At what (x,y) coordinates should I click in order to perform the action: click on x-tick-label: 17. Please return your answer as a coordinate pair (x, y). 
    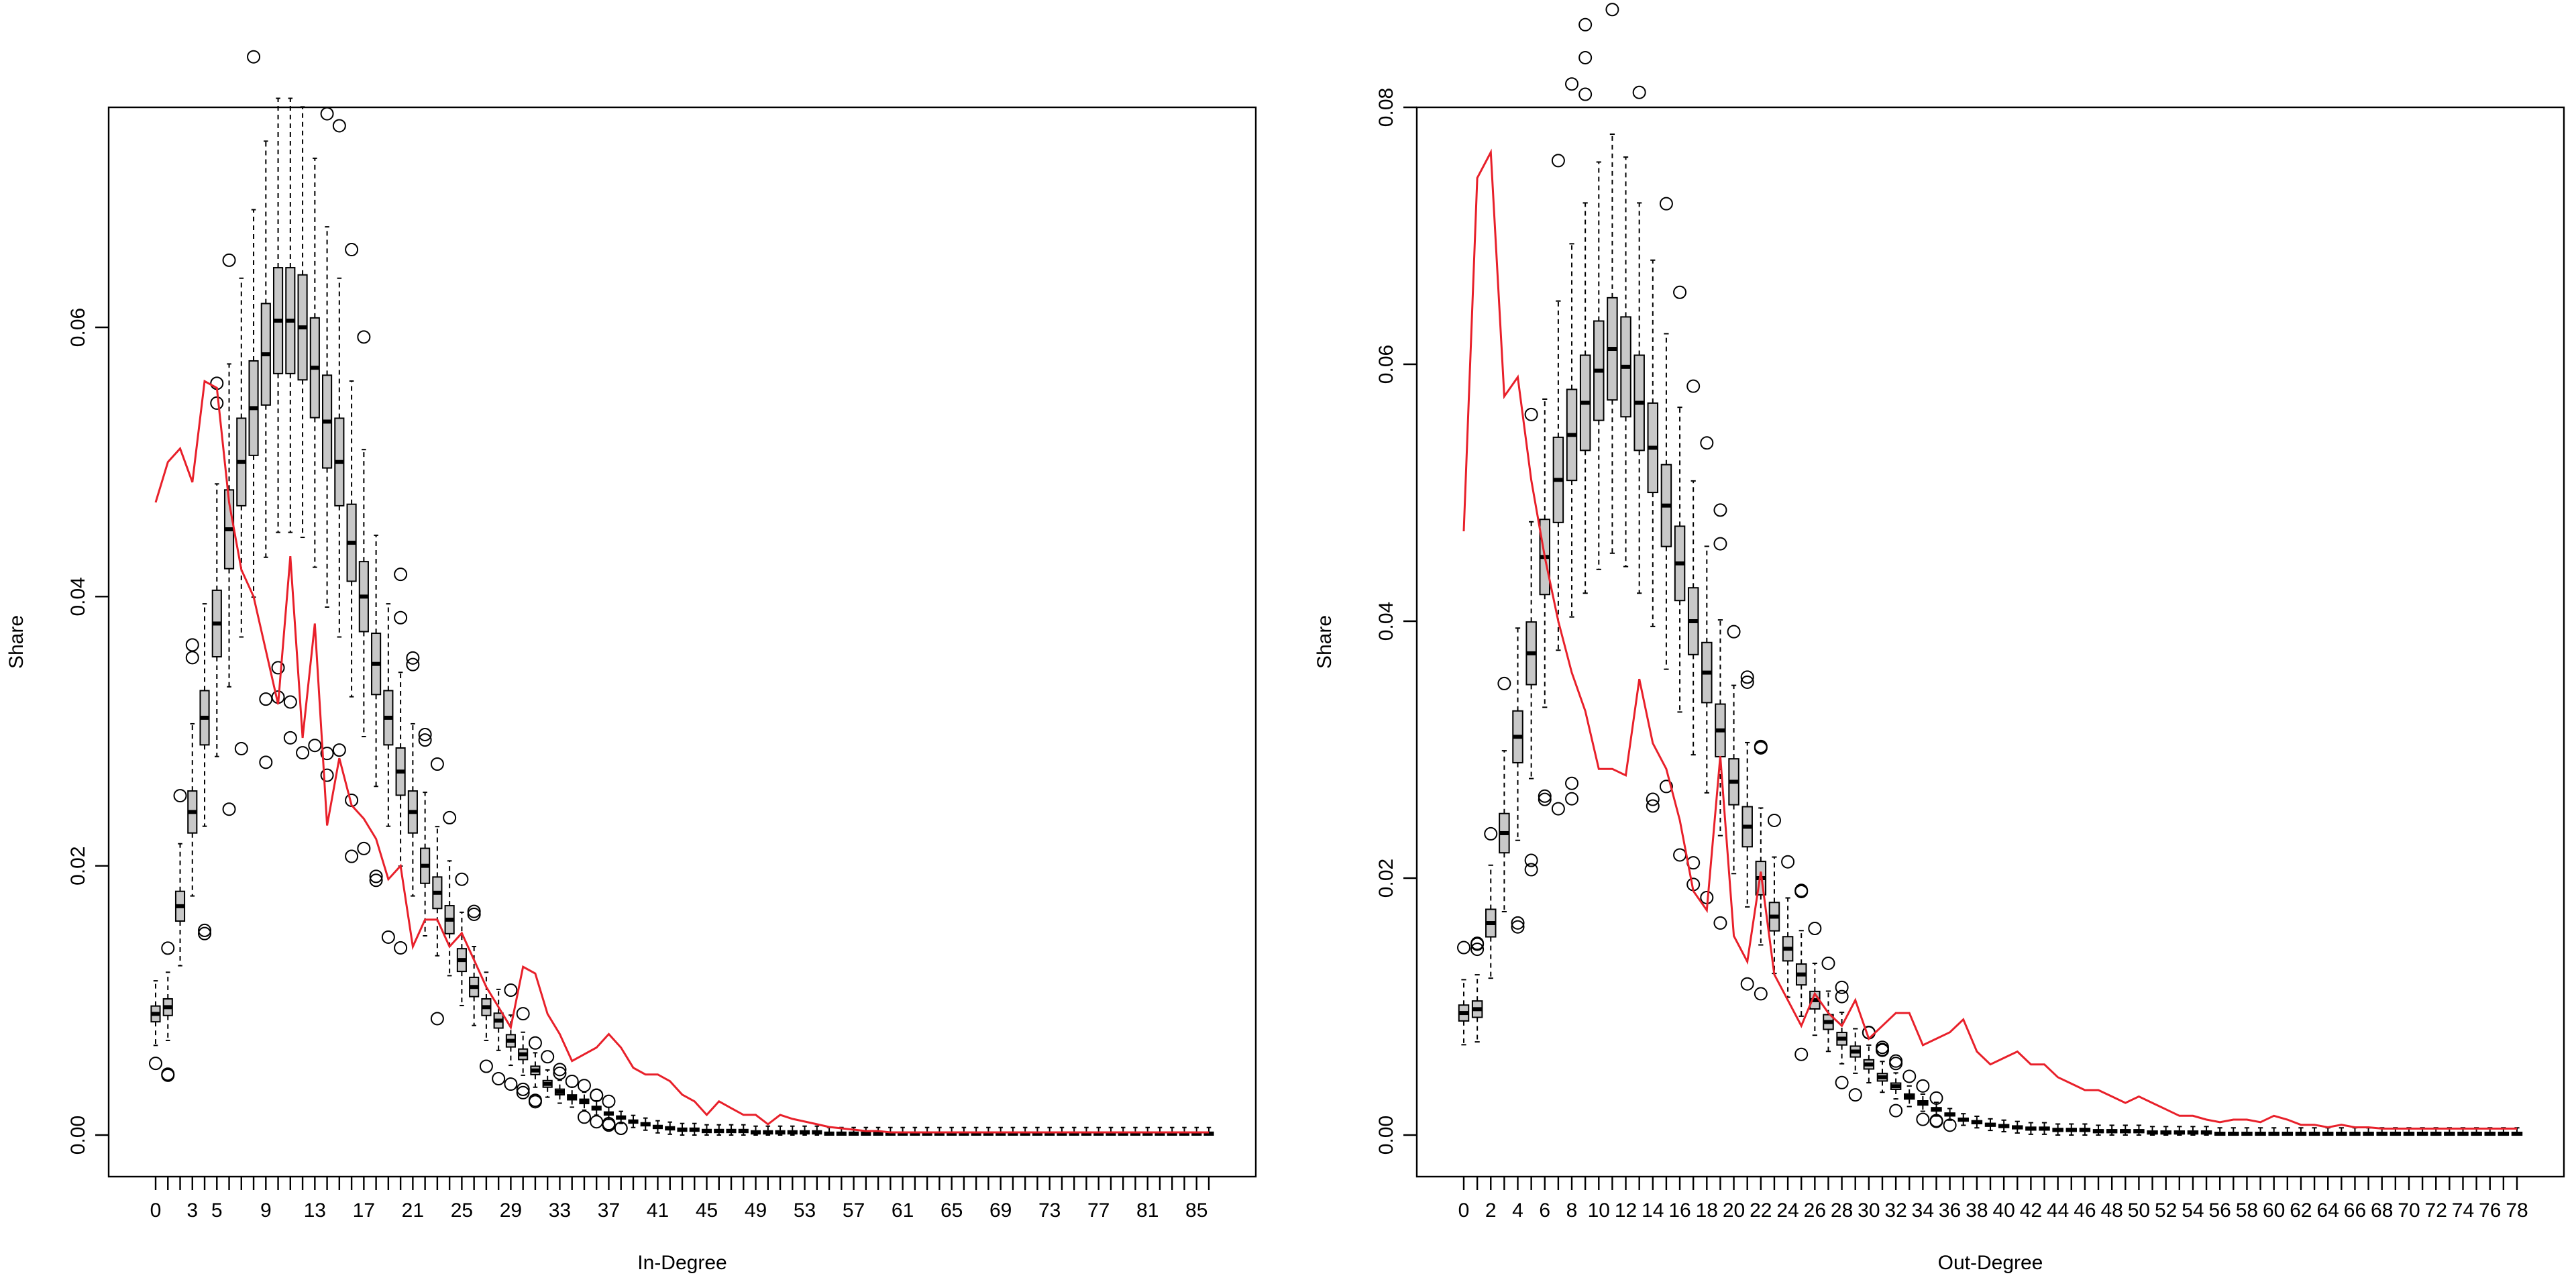
    Looking at the image, I should click on (364, 1210).